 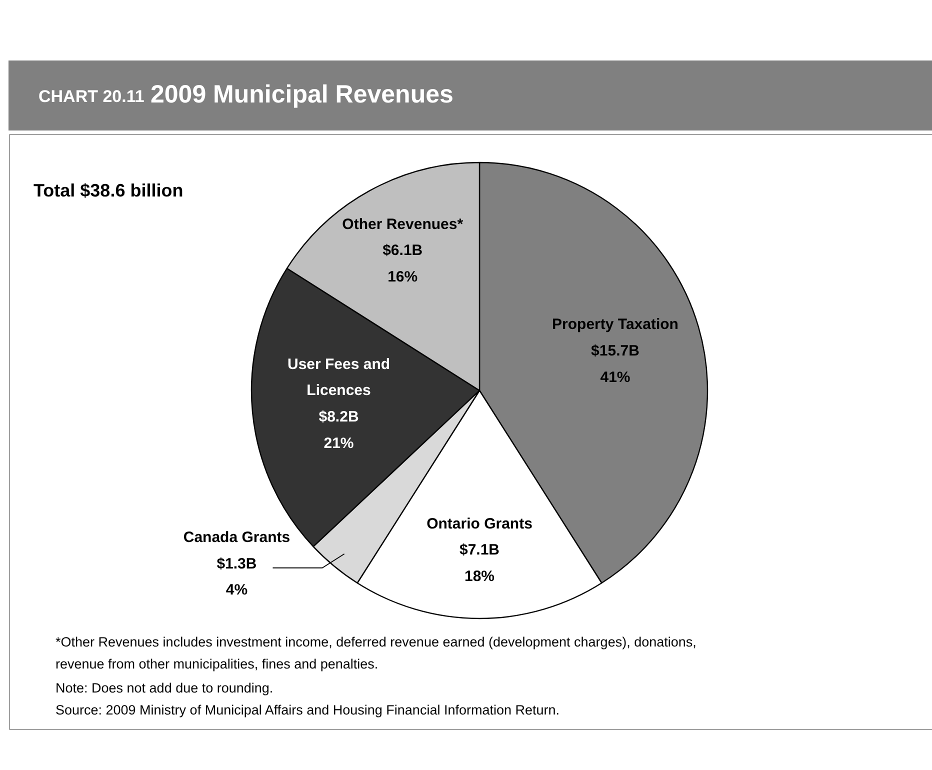 What do you see at coordinates (165, 688) in the screenshot?
I see `text: Note: Does not add due to rounding.` at bounding box center [165, 688].